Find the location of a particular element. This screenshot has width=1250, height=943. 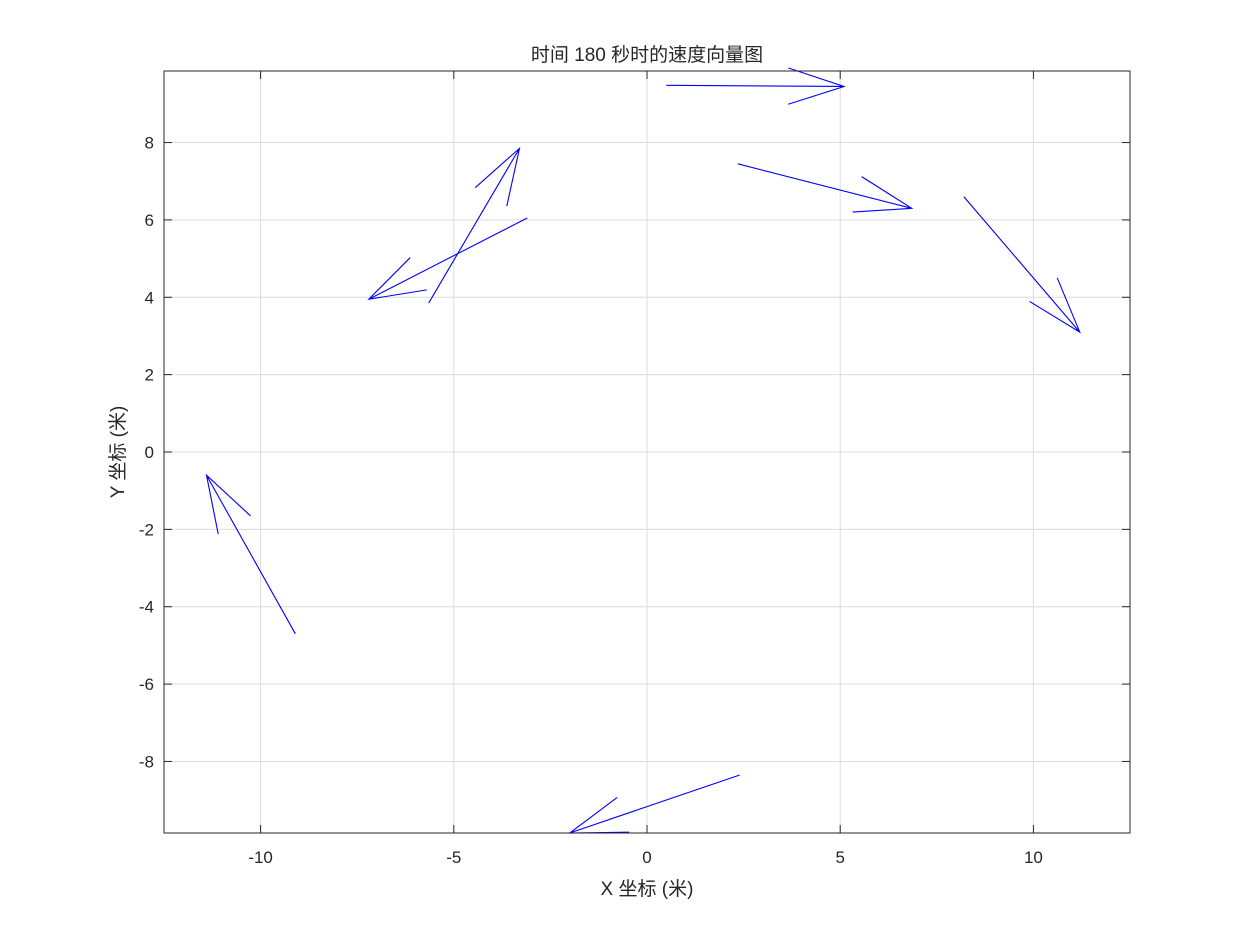

y-tick-label: -2 is located at coordinates (146, 529).